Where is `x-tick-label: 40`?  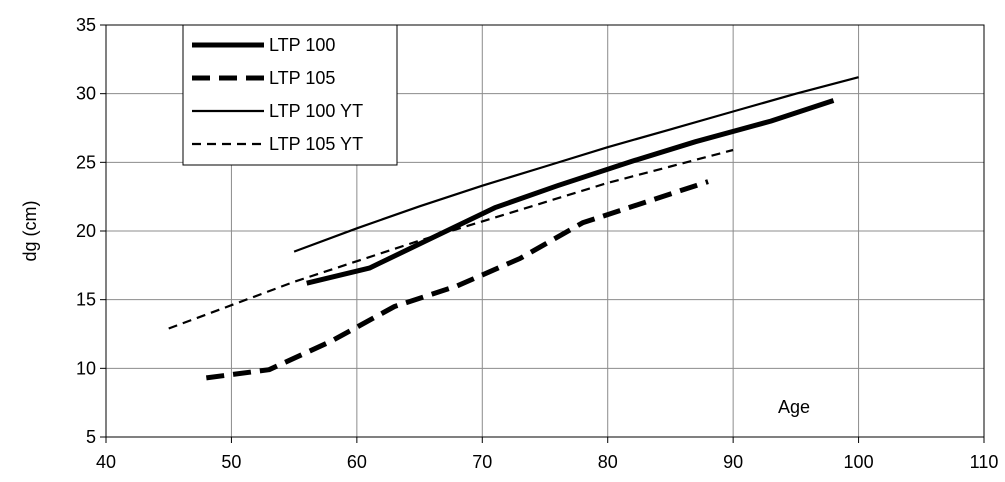 x-tick-label: 40 is located at coordinates (106, 462).